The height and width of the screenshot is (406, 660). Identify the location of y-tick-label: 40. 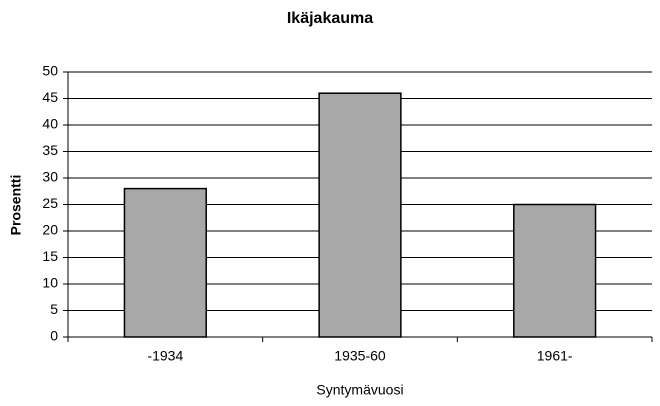
(50, 124).